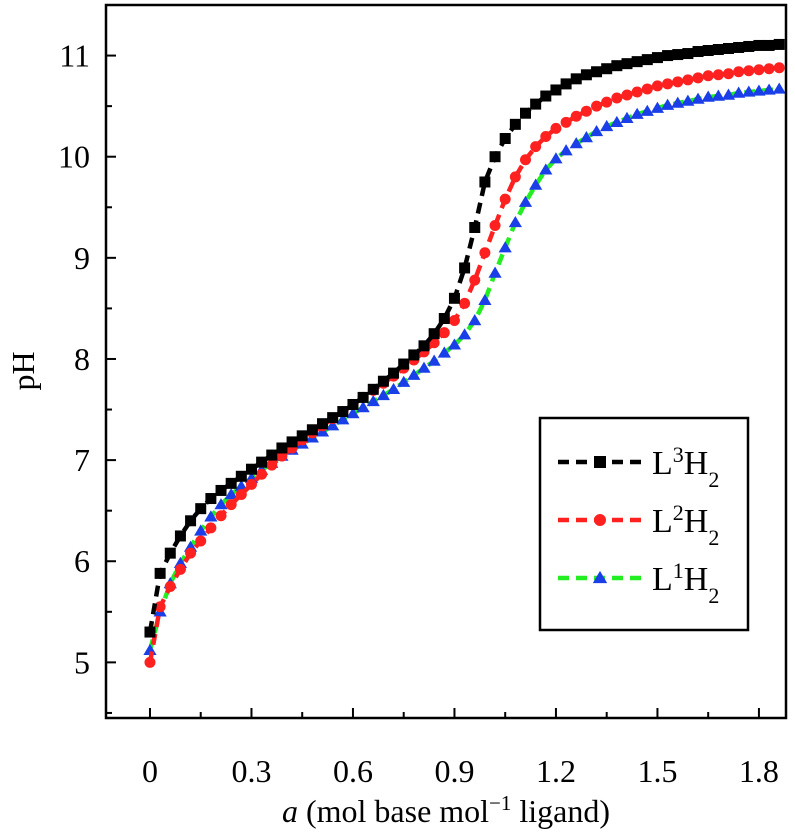 The height and width of the screenshot is (834, 795). I want to click on y-tick-label: 11, so click(74, 56).